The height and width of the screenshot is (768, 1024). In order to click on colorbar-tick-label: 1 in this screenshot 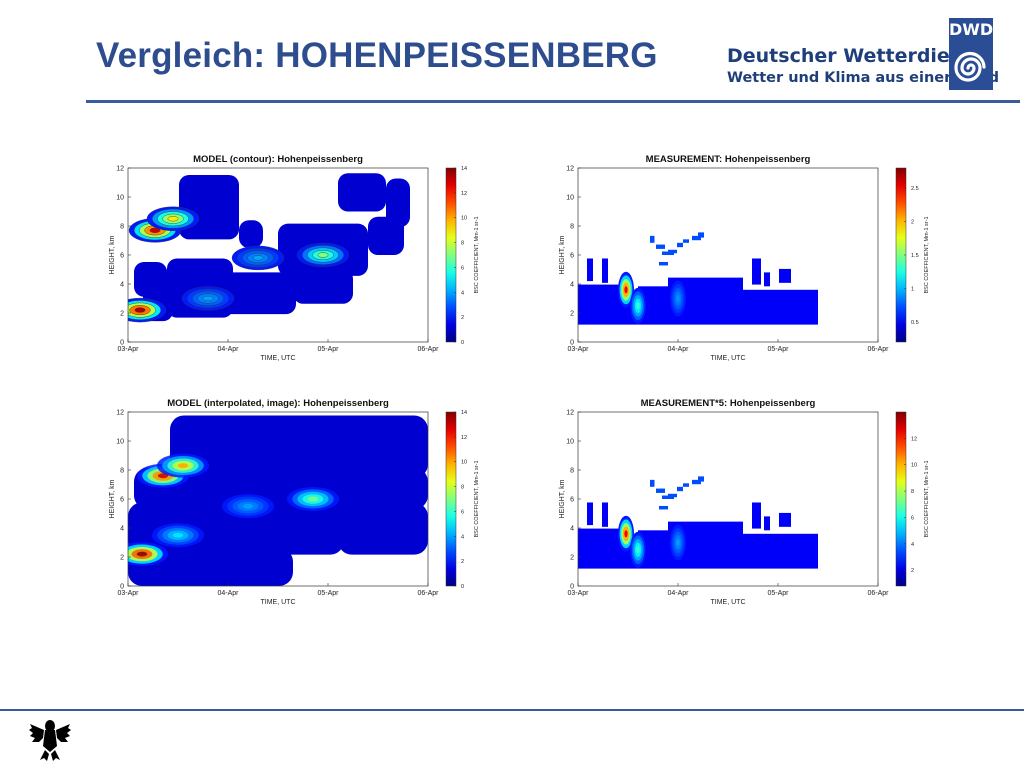, I will do `click(912, 289)`.